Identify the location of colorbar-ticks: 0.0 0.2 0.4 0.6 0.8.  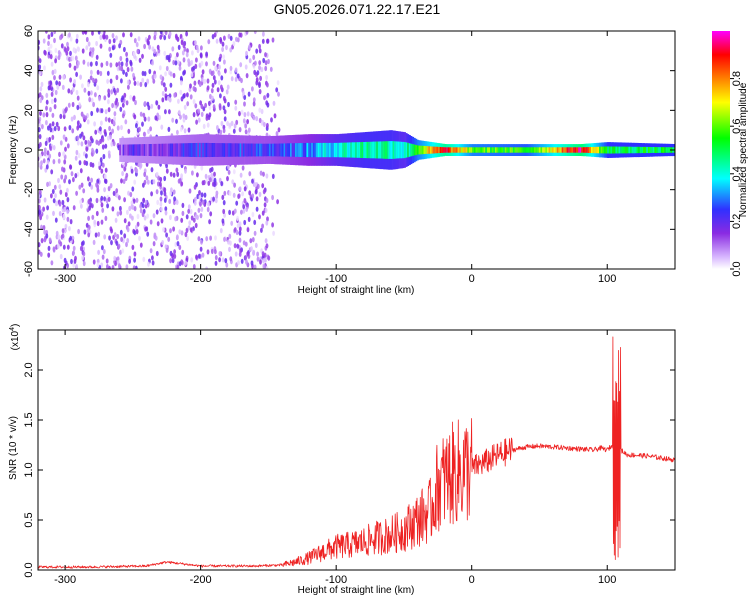
(736, 174).